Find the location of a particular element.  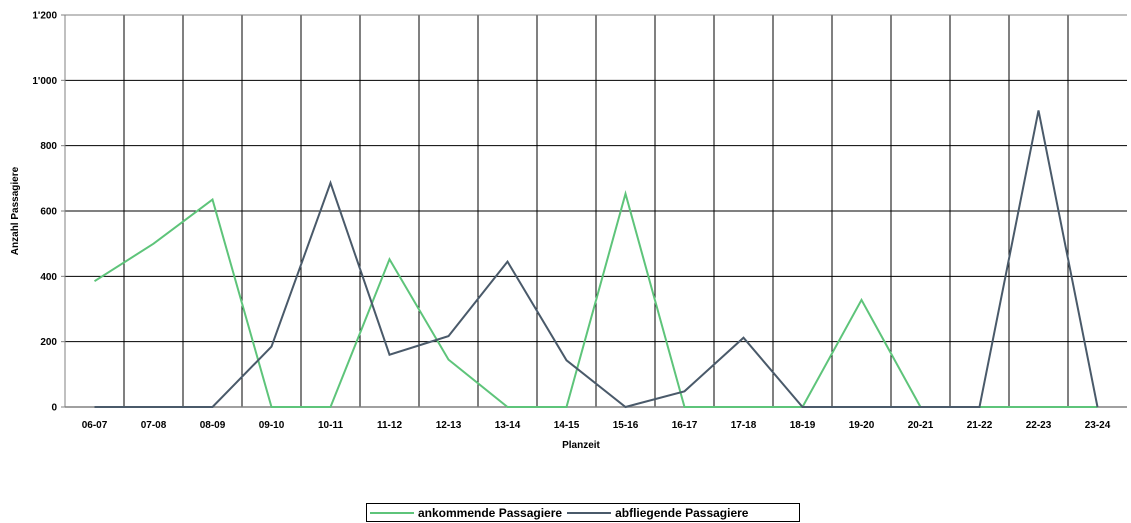

x-tick-label: 06-07 is located at coordinates (95, 425).